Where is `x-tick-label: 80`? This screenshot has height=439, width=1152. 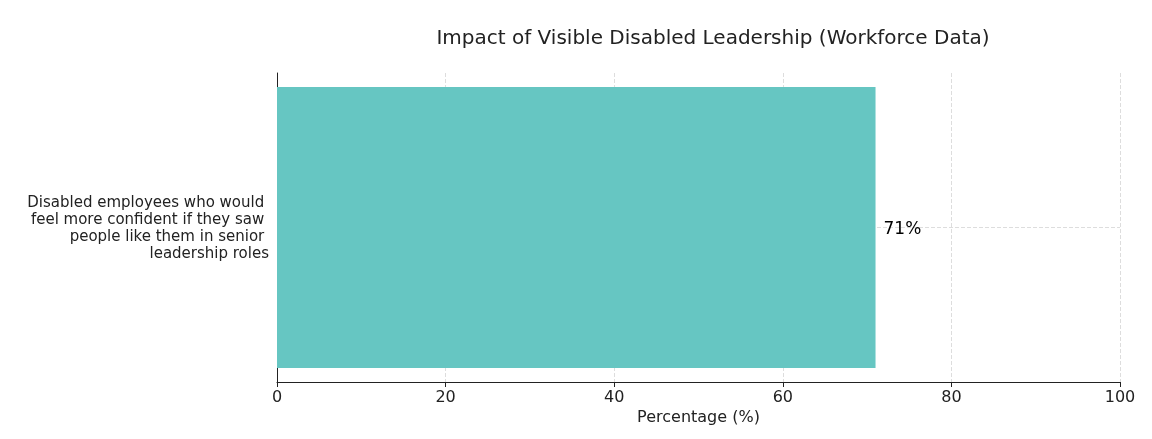
x-tick-label: 80 is located at coordinates (951, 396).